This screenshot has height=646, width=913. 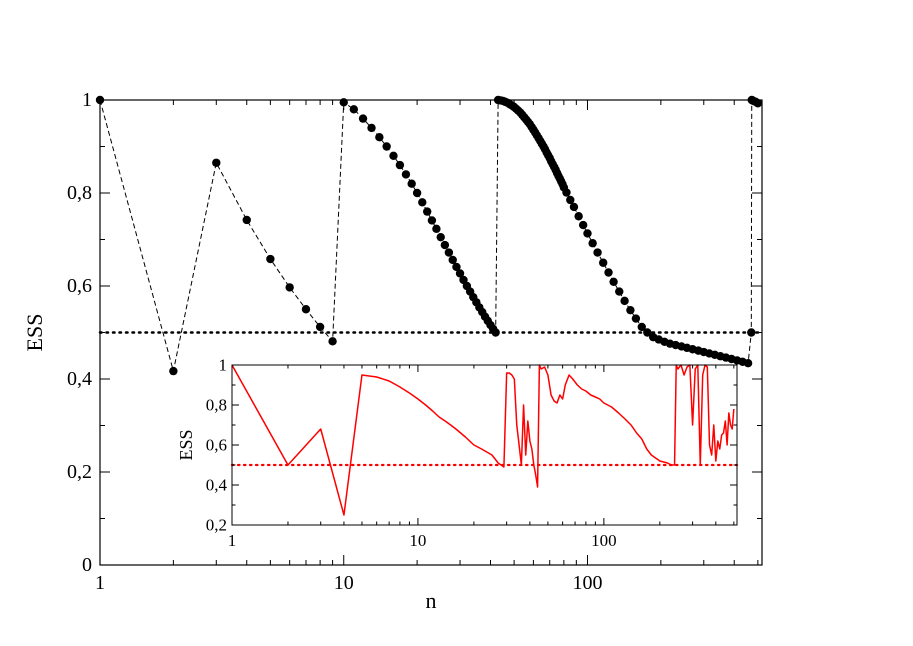 I want to click on inset-x-tick-label: 100, so click(x=604, y=540).